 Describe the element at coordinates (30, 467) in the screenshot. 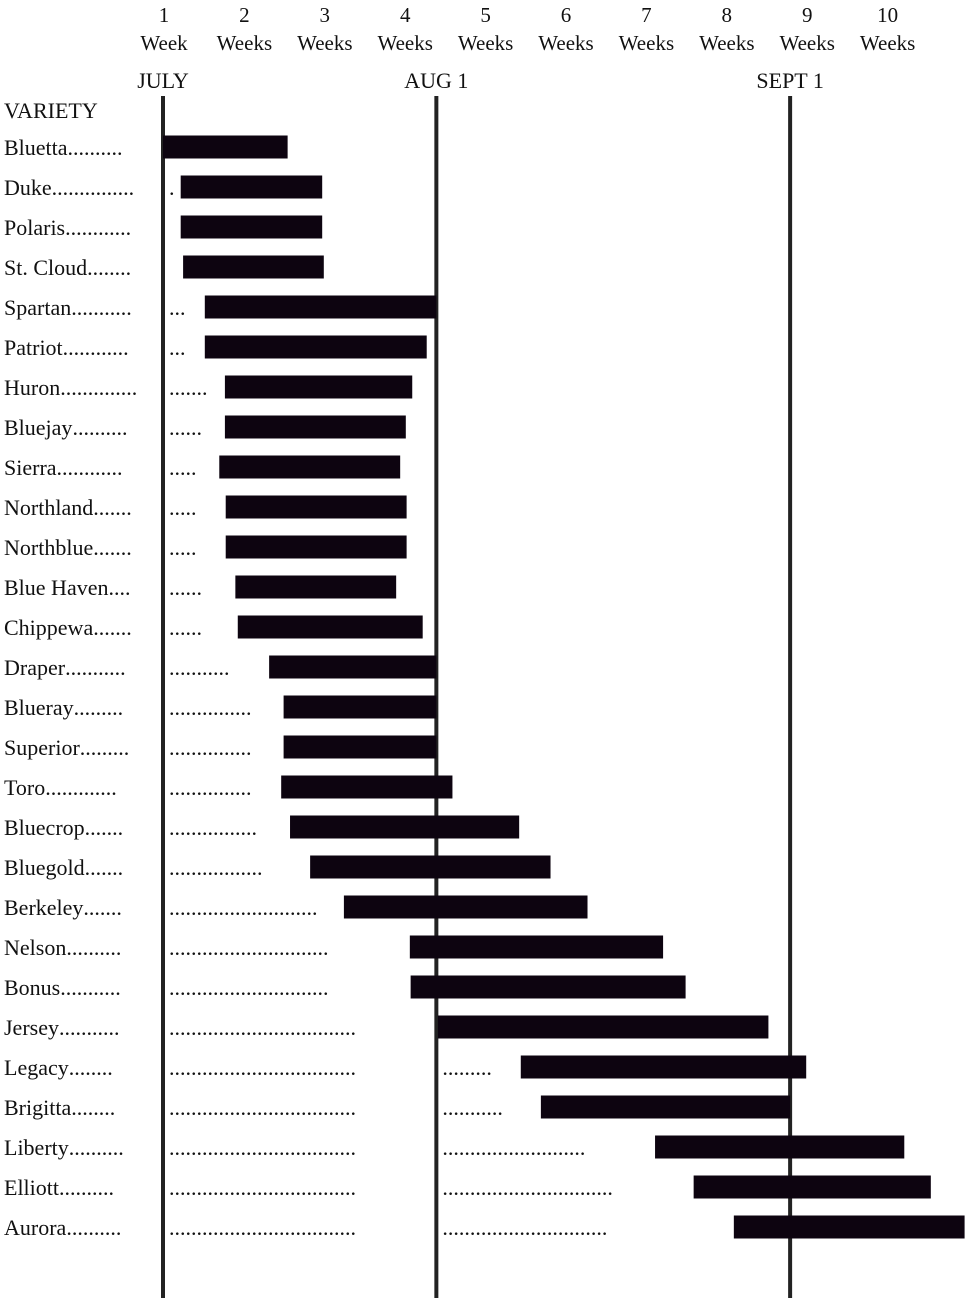

I see `variety-name: Sierra` at that location.